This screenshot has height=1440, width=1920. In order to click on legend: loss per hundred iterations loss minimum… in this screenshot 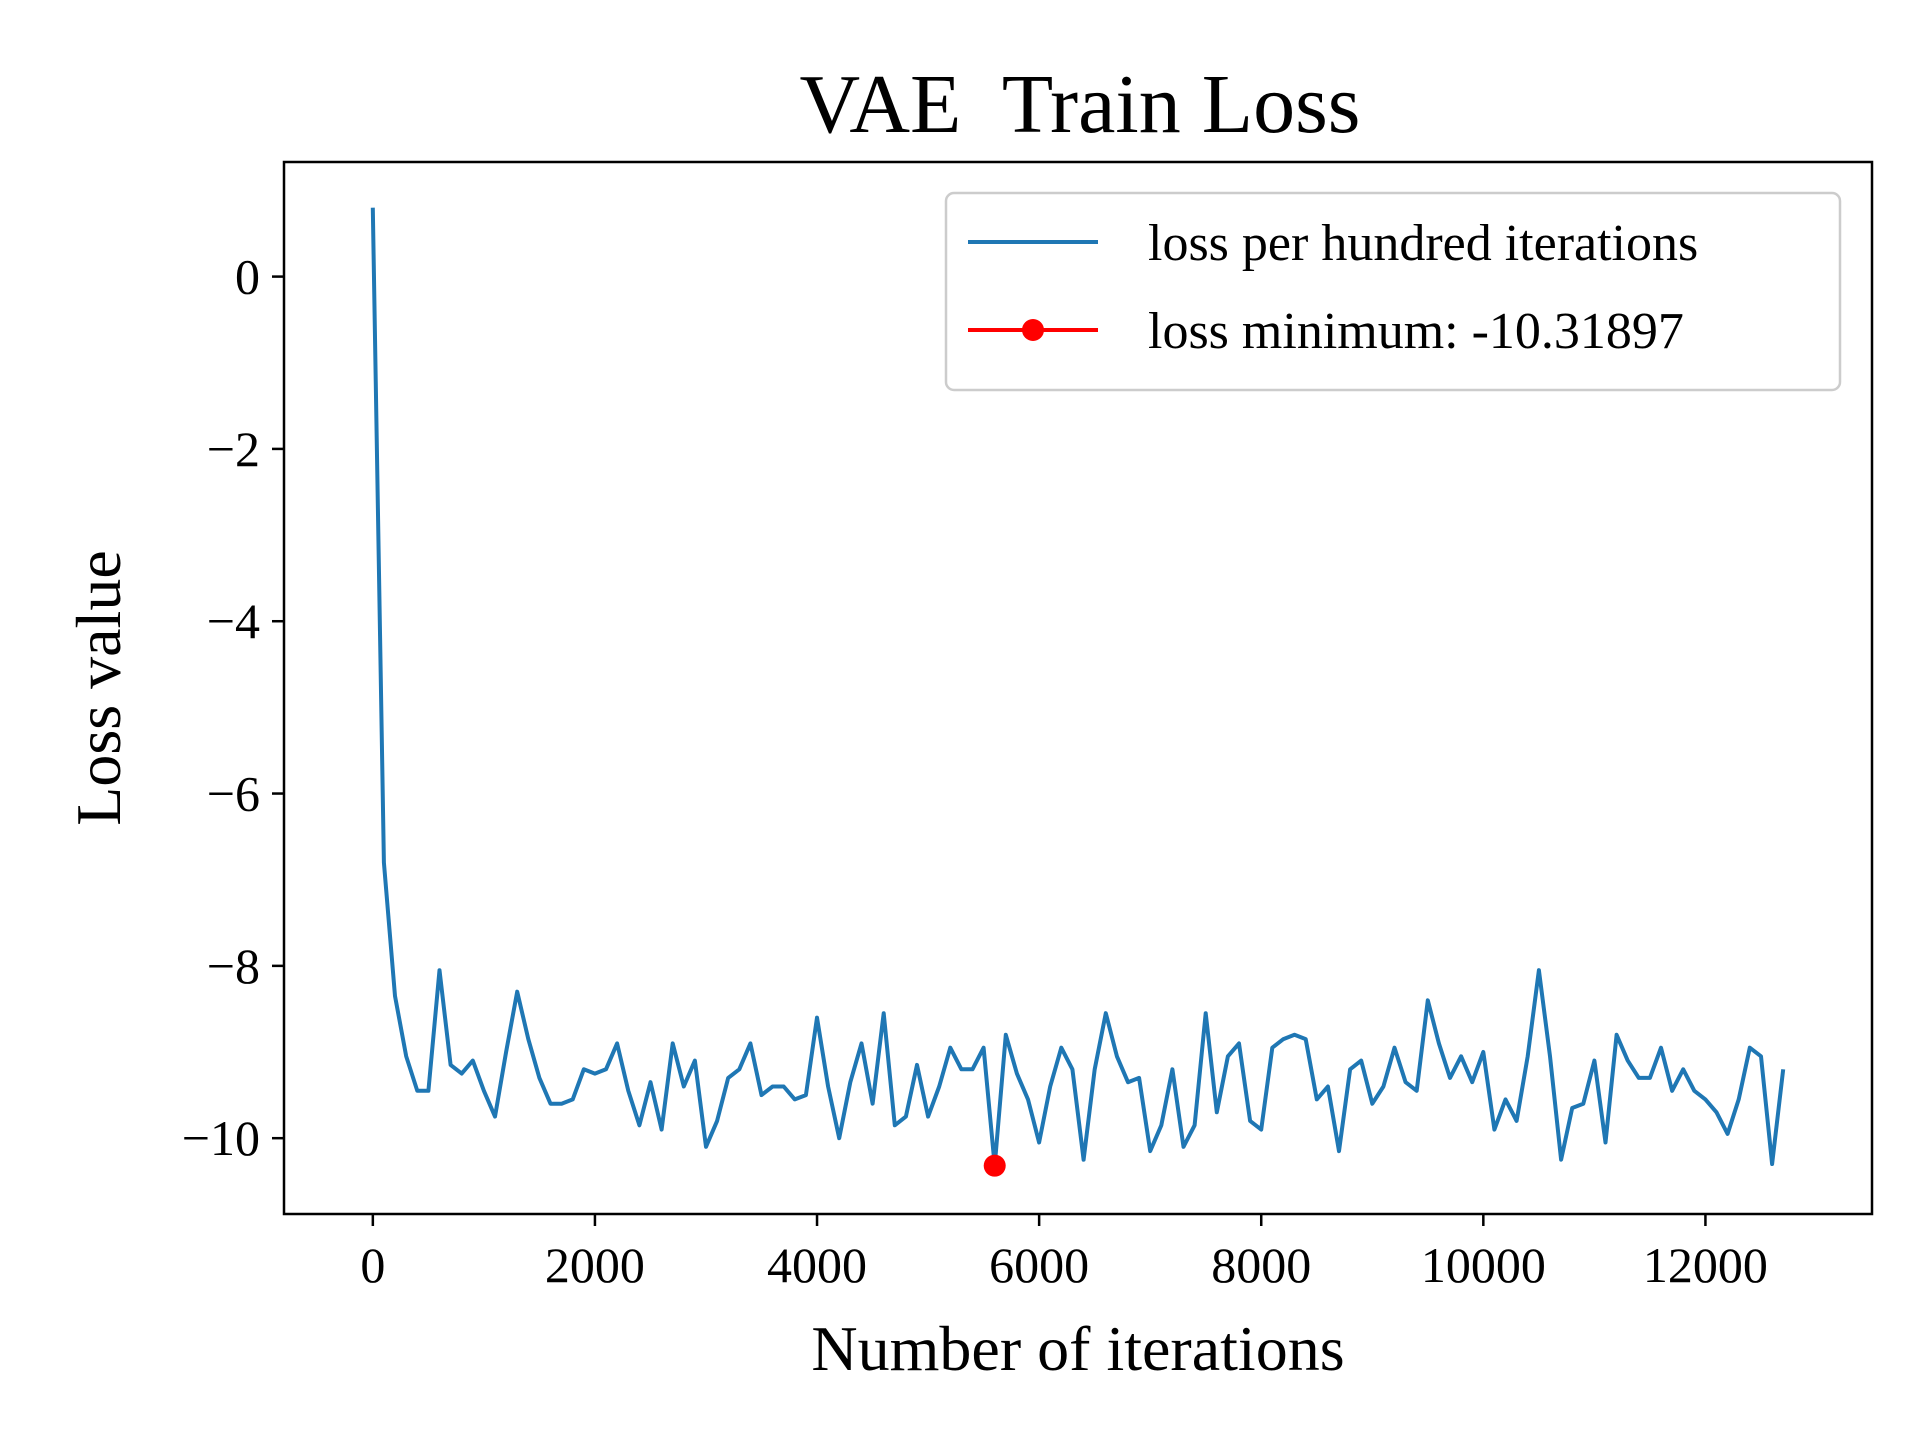, I will do `click(1393, 291)`.